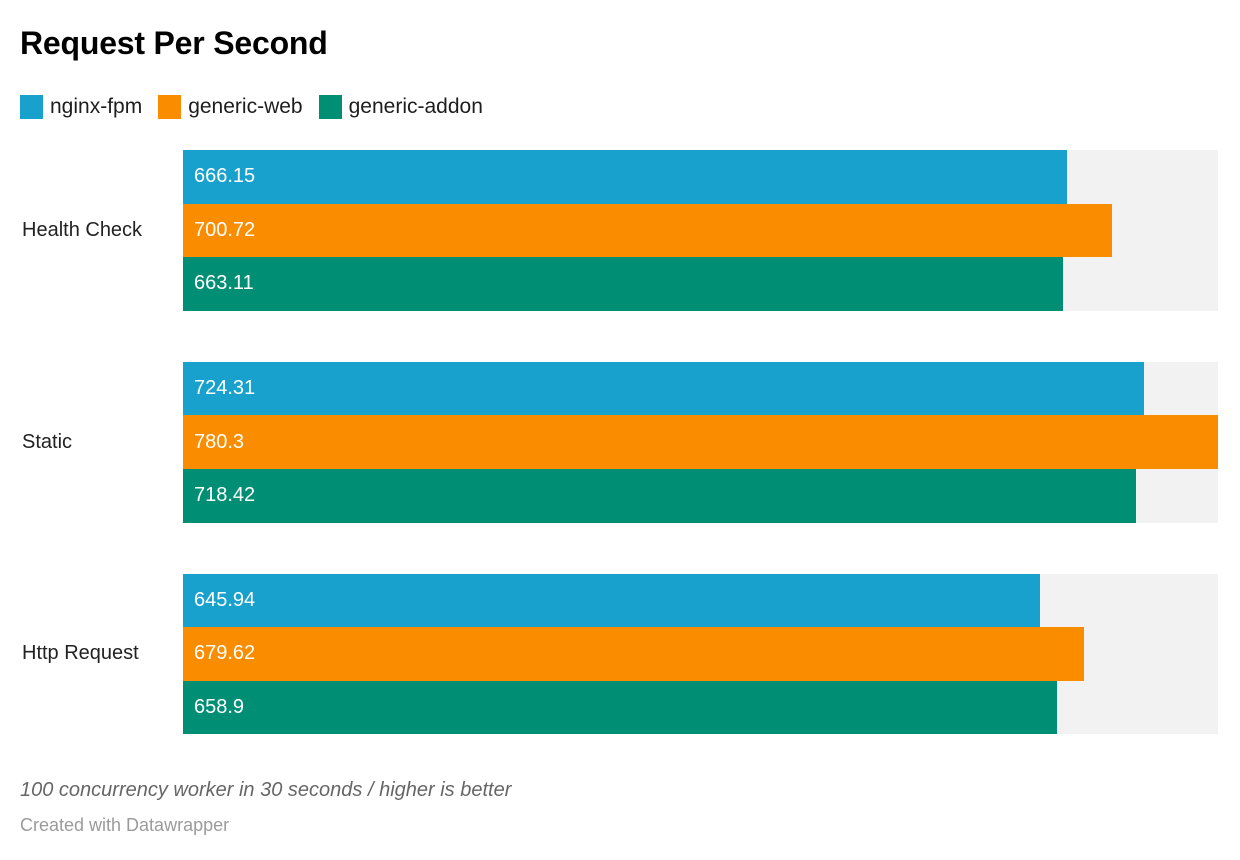  I want to click on bar-value-label: 724.31, so click(225, 388).